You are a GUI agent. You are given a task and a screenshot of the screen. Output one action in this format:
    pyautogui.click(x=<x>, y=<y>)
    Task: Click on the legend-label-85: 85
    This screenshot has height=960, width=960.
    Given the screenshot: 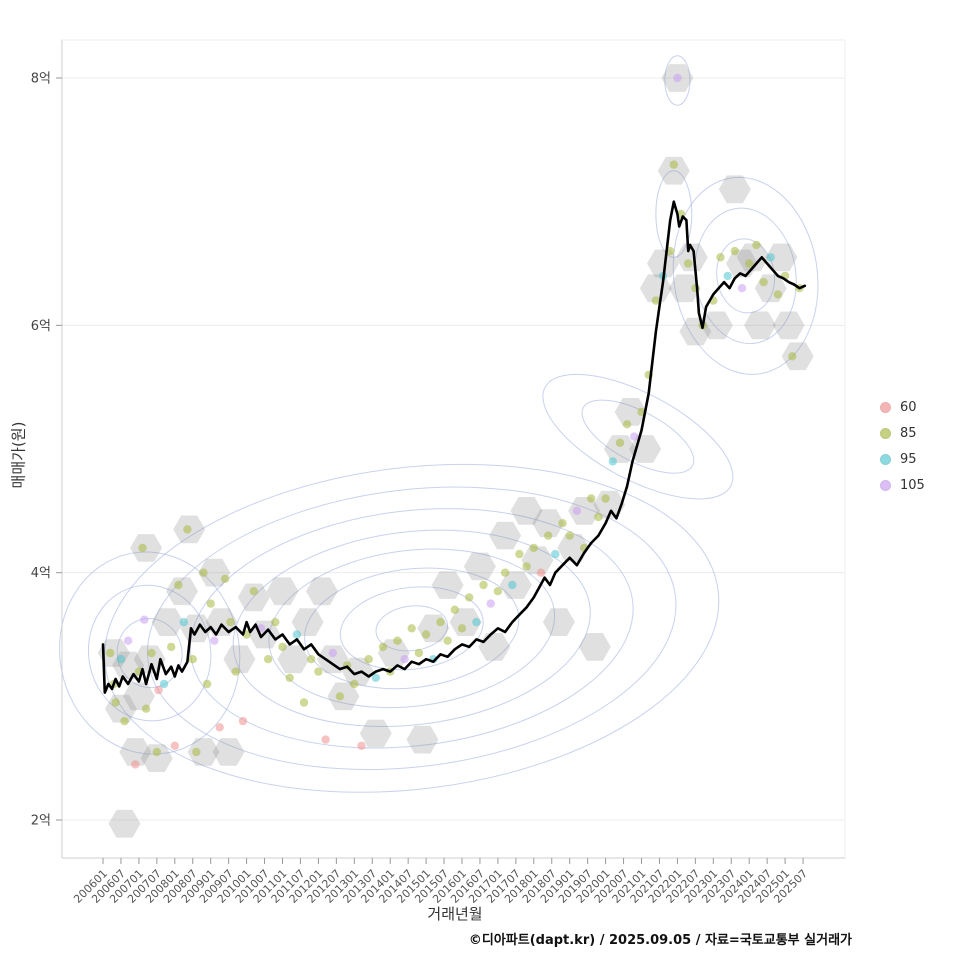 What is the action you would take?
    pyautogui.click(x=908, y=433)
    